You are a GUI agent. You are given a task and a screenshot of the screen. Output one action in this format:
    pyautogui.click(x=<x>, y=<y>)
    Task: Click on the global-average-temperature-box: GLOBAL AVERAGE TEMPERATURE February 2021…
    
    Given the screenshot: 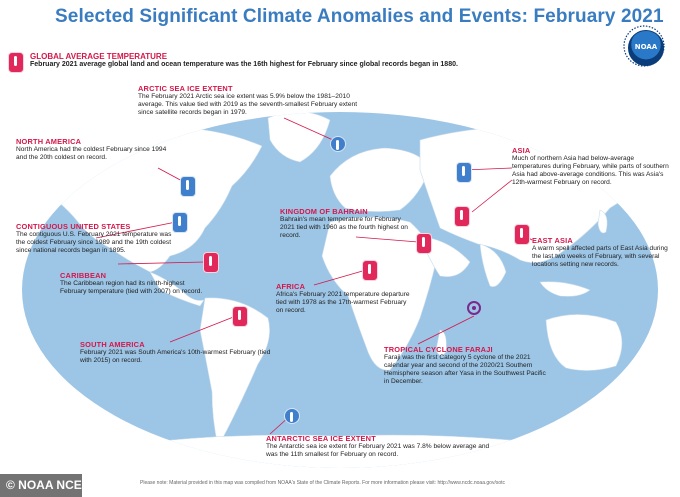 What is the action you would take?
    pyautogui.click(x=244, y=62)
    